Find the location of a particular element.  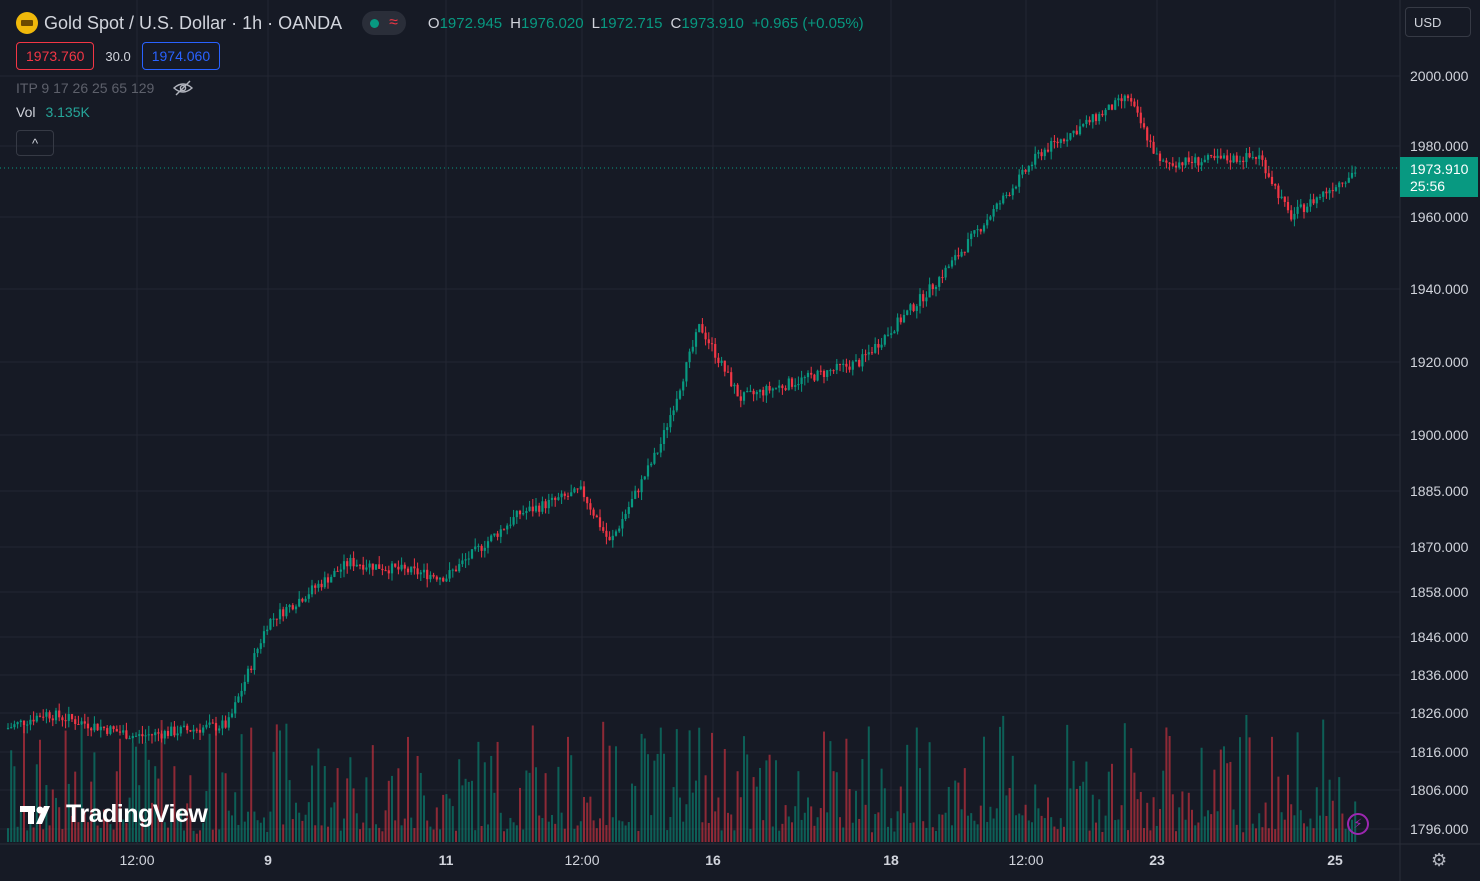

symbol-title: Gold Spot / U.S. Dollar · 1h · OANDA is located at coordinates (193, 22).